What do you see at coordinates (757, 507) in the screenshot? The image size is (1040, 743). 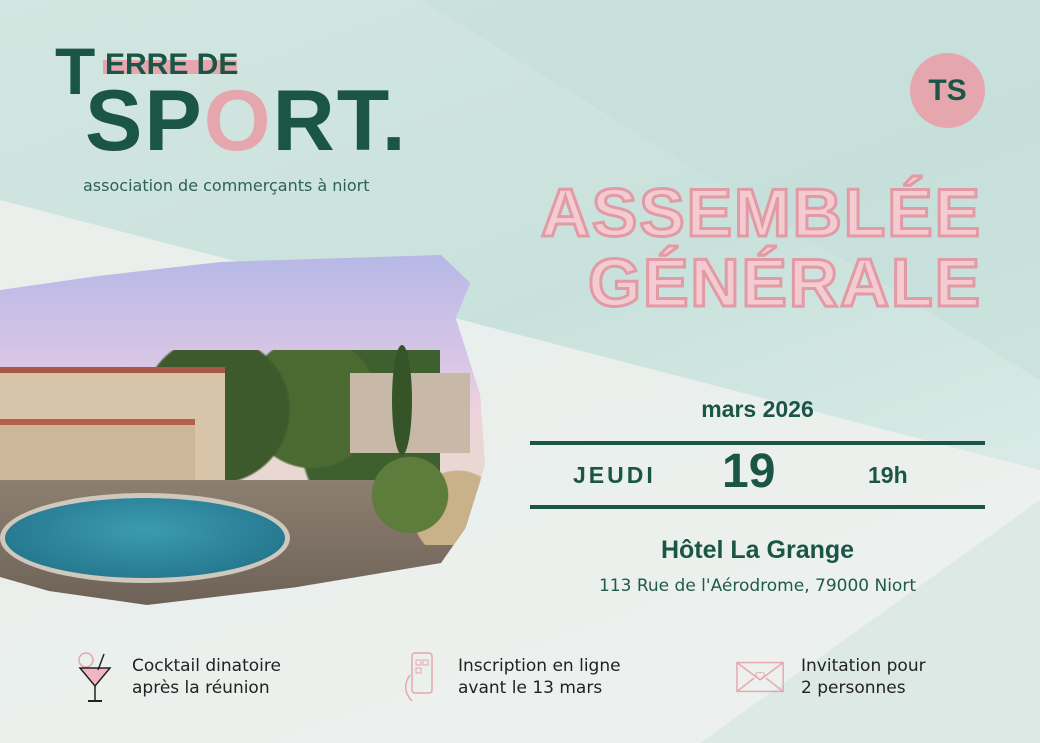 I see `divider-bottom` at bounding box center [757, 507].